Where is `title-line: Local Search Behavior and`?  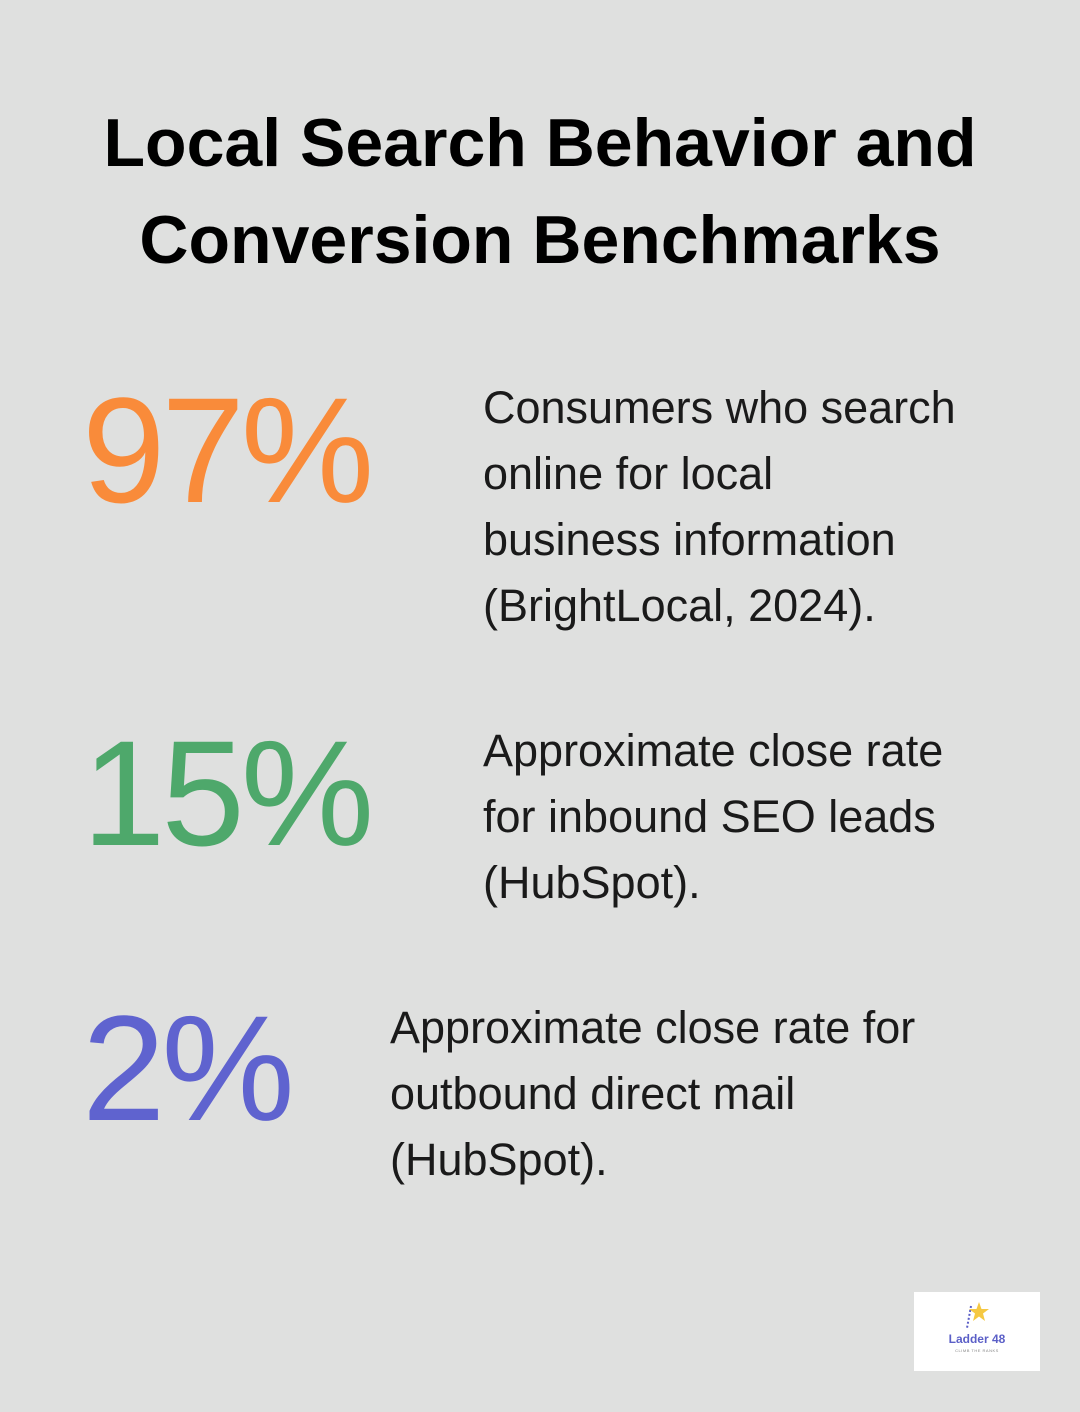 title-line: Local Search Behavior and is located at coordinates (540, 143).